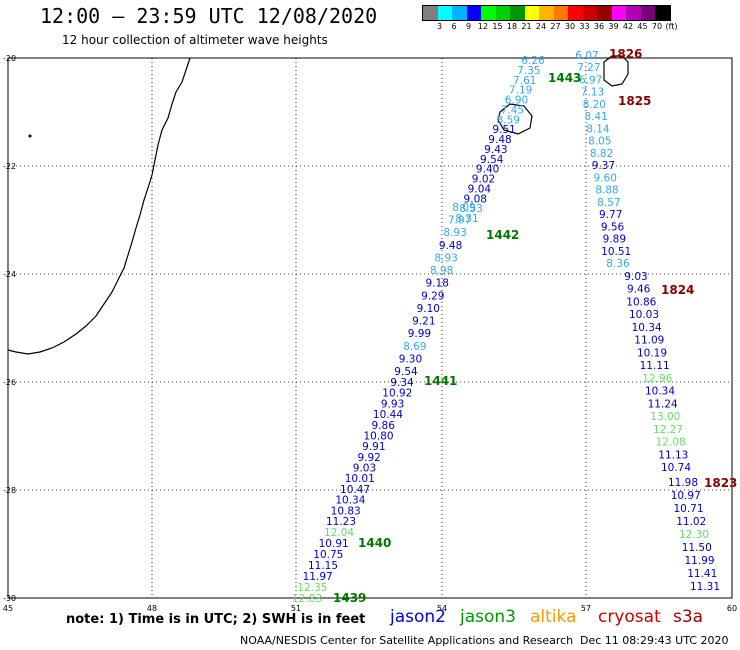 The width and height of the screenshot is (740, 650). What do you see at coordinates (323, 566) in the screenshot?
I see `wave-height-value: 11.15` at bounding box center [323, 566].